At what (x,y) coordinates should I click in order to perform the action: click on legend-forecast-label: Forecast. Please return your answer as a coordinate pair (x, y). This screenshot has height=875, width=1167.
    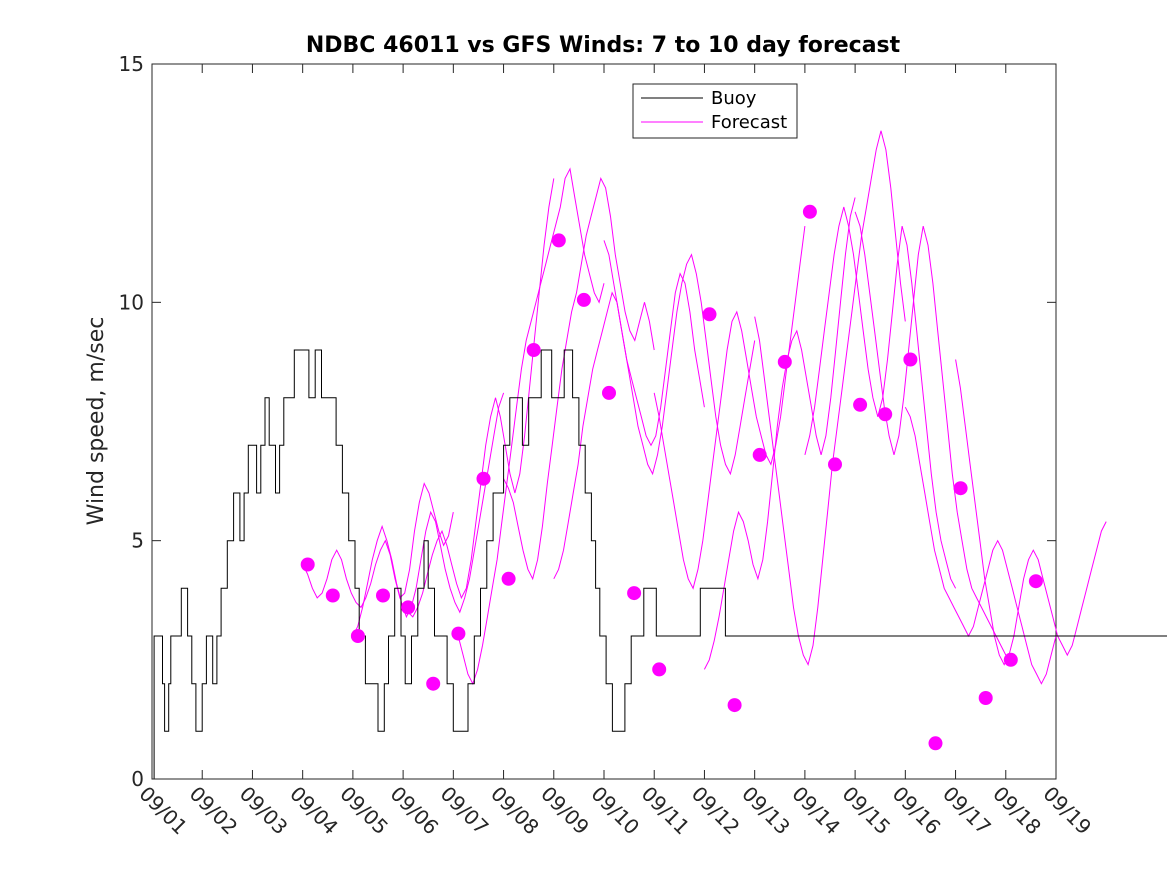
    Looking at the image, I should click on (749, 122).